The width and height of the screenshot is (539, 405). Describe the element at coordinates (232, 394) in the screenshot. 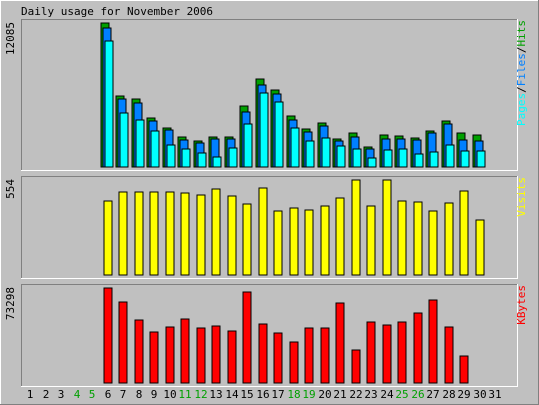

I see `x-tick-label: 14` at that location.